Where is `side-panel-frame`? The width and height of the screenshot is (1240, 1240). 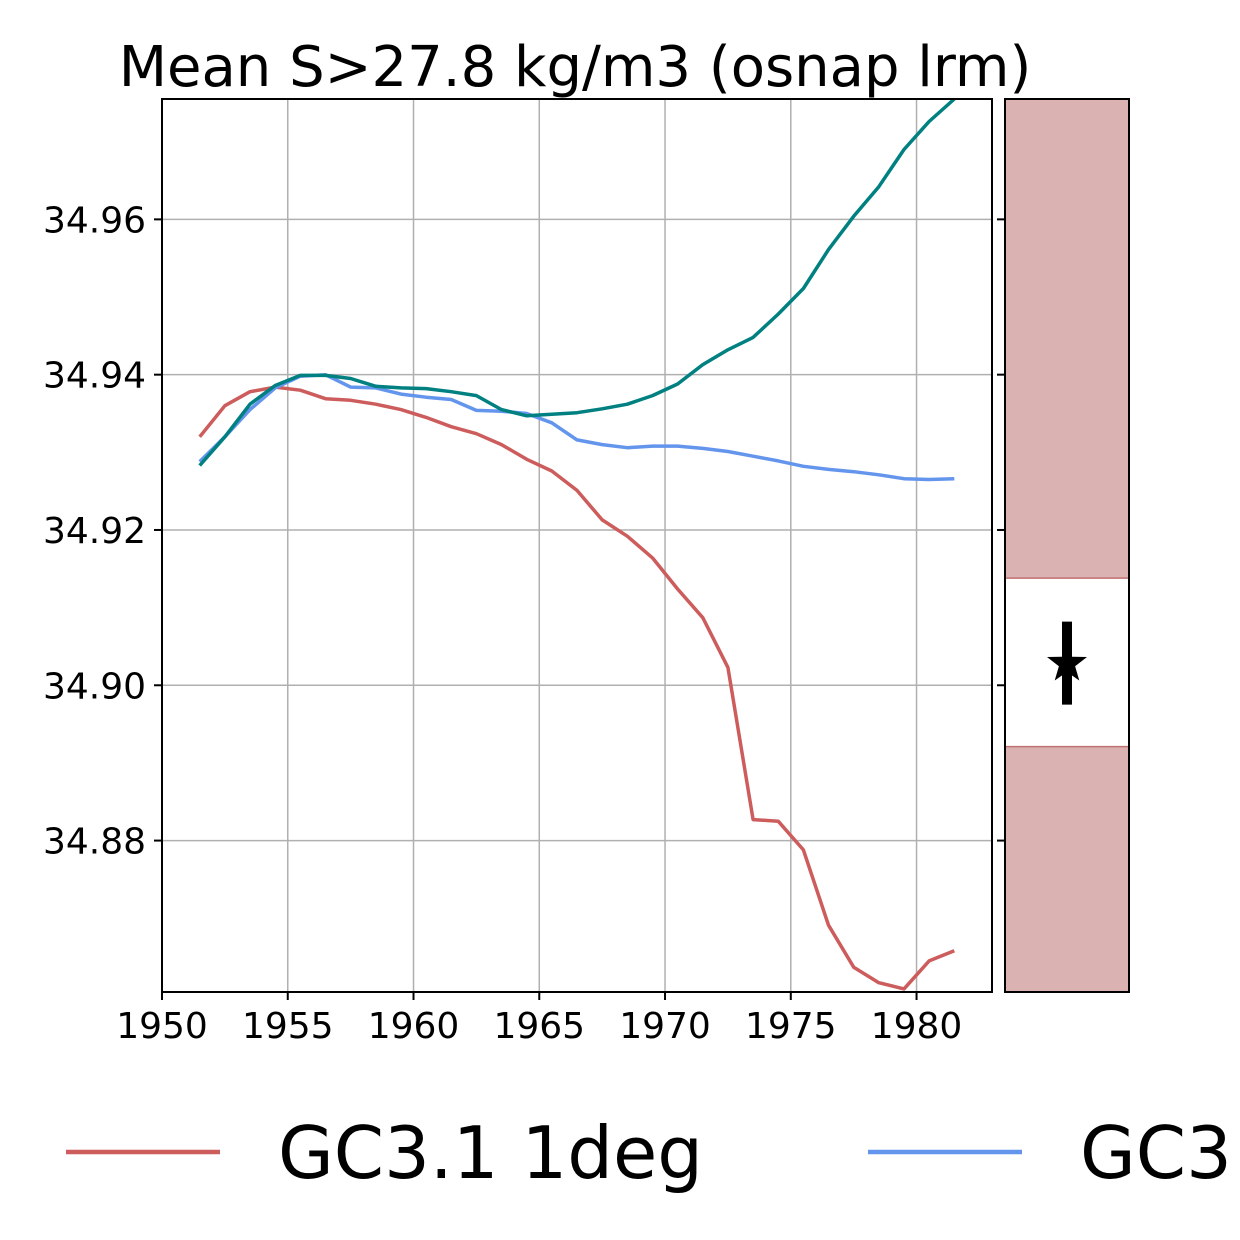
side-panel-frame is located at coordinates (1067, 545).